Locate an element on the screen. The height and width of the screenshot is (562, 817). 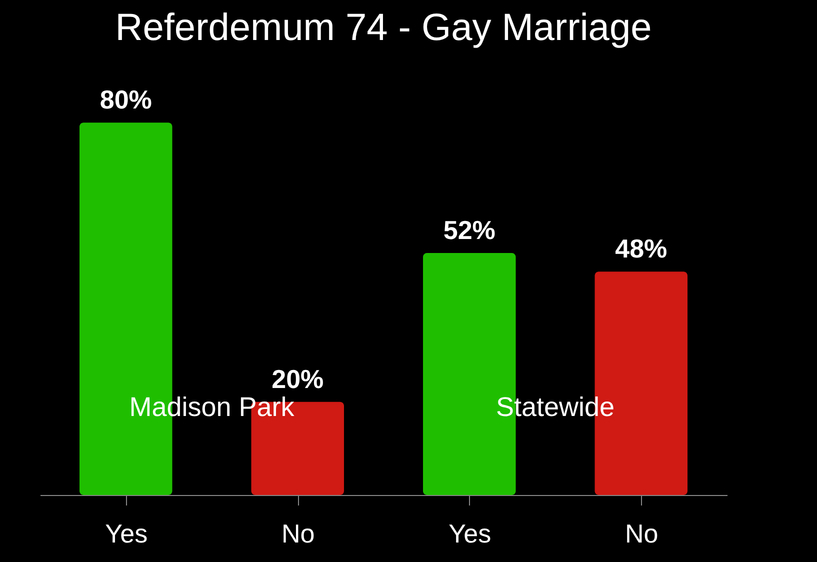
data-label: 20% is located at coordinates (298, 379).